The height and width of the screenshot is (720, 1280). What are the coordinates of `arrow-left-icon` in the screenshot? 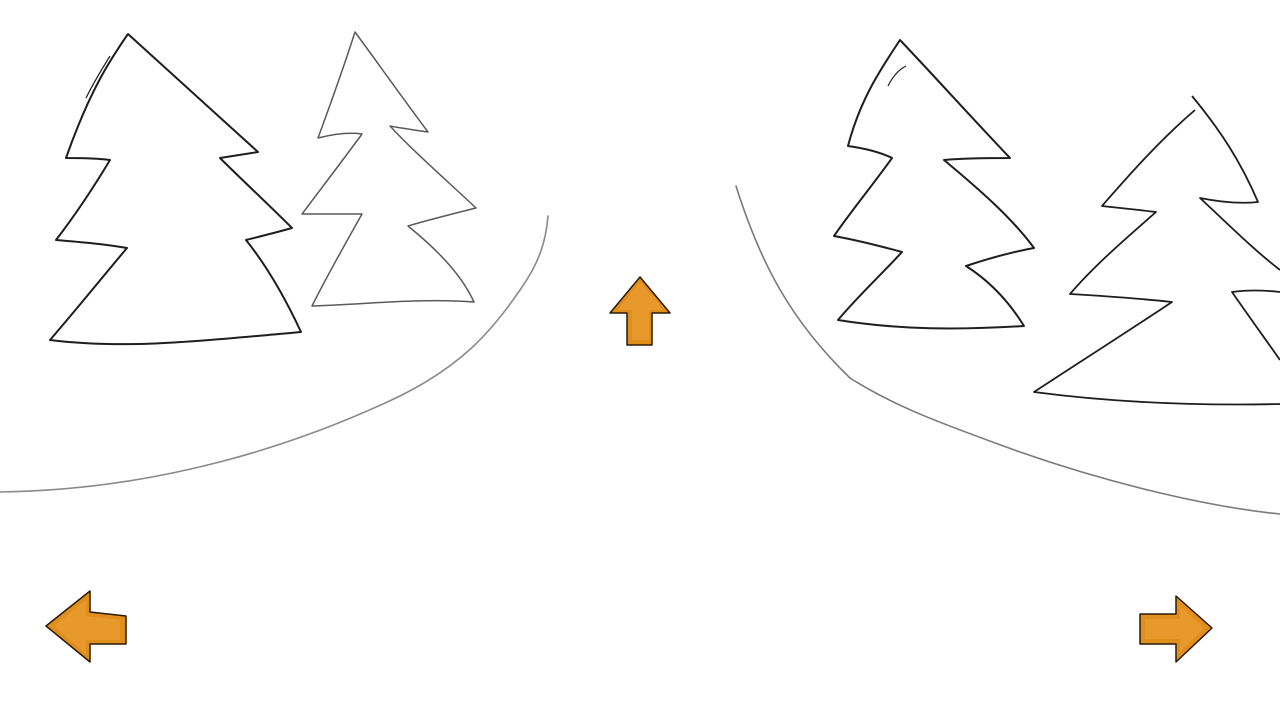 It's located at (86, 626).